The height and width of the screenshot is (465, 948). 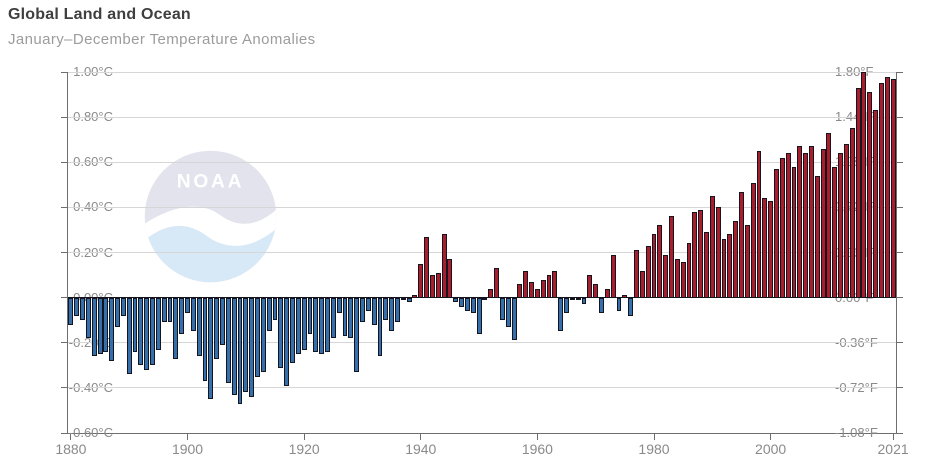 I want to click on bar-1958, so click(x=526, y=284).